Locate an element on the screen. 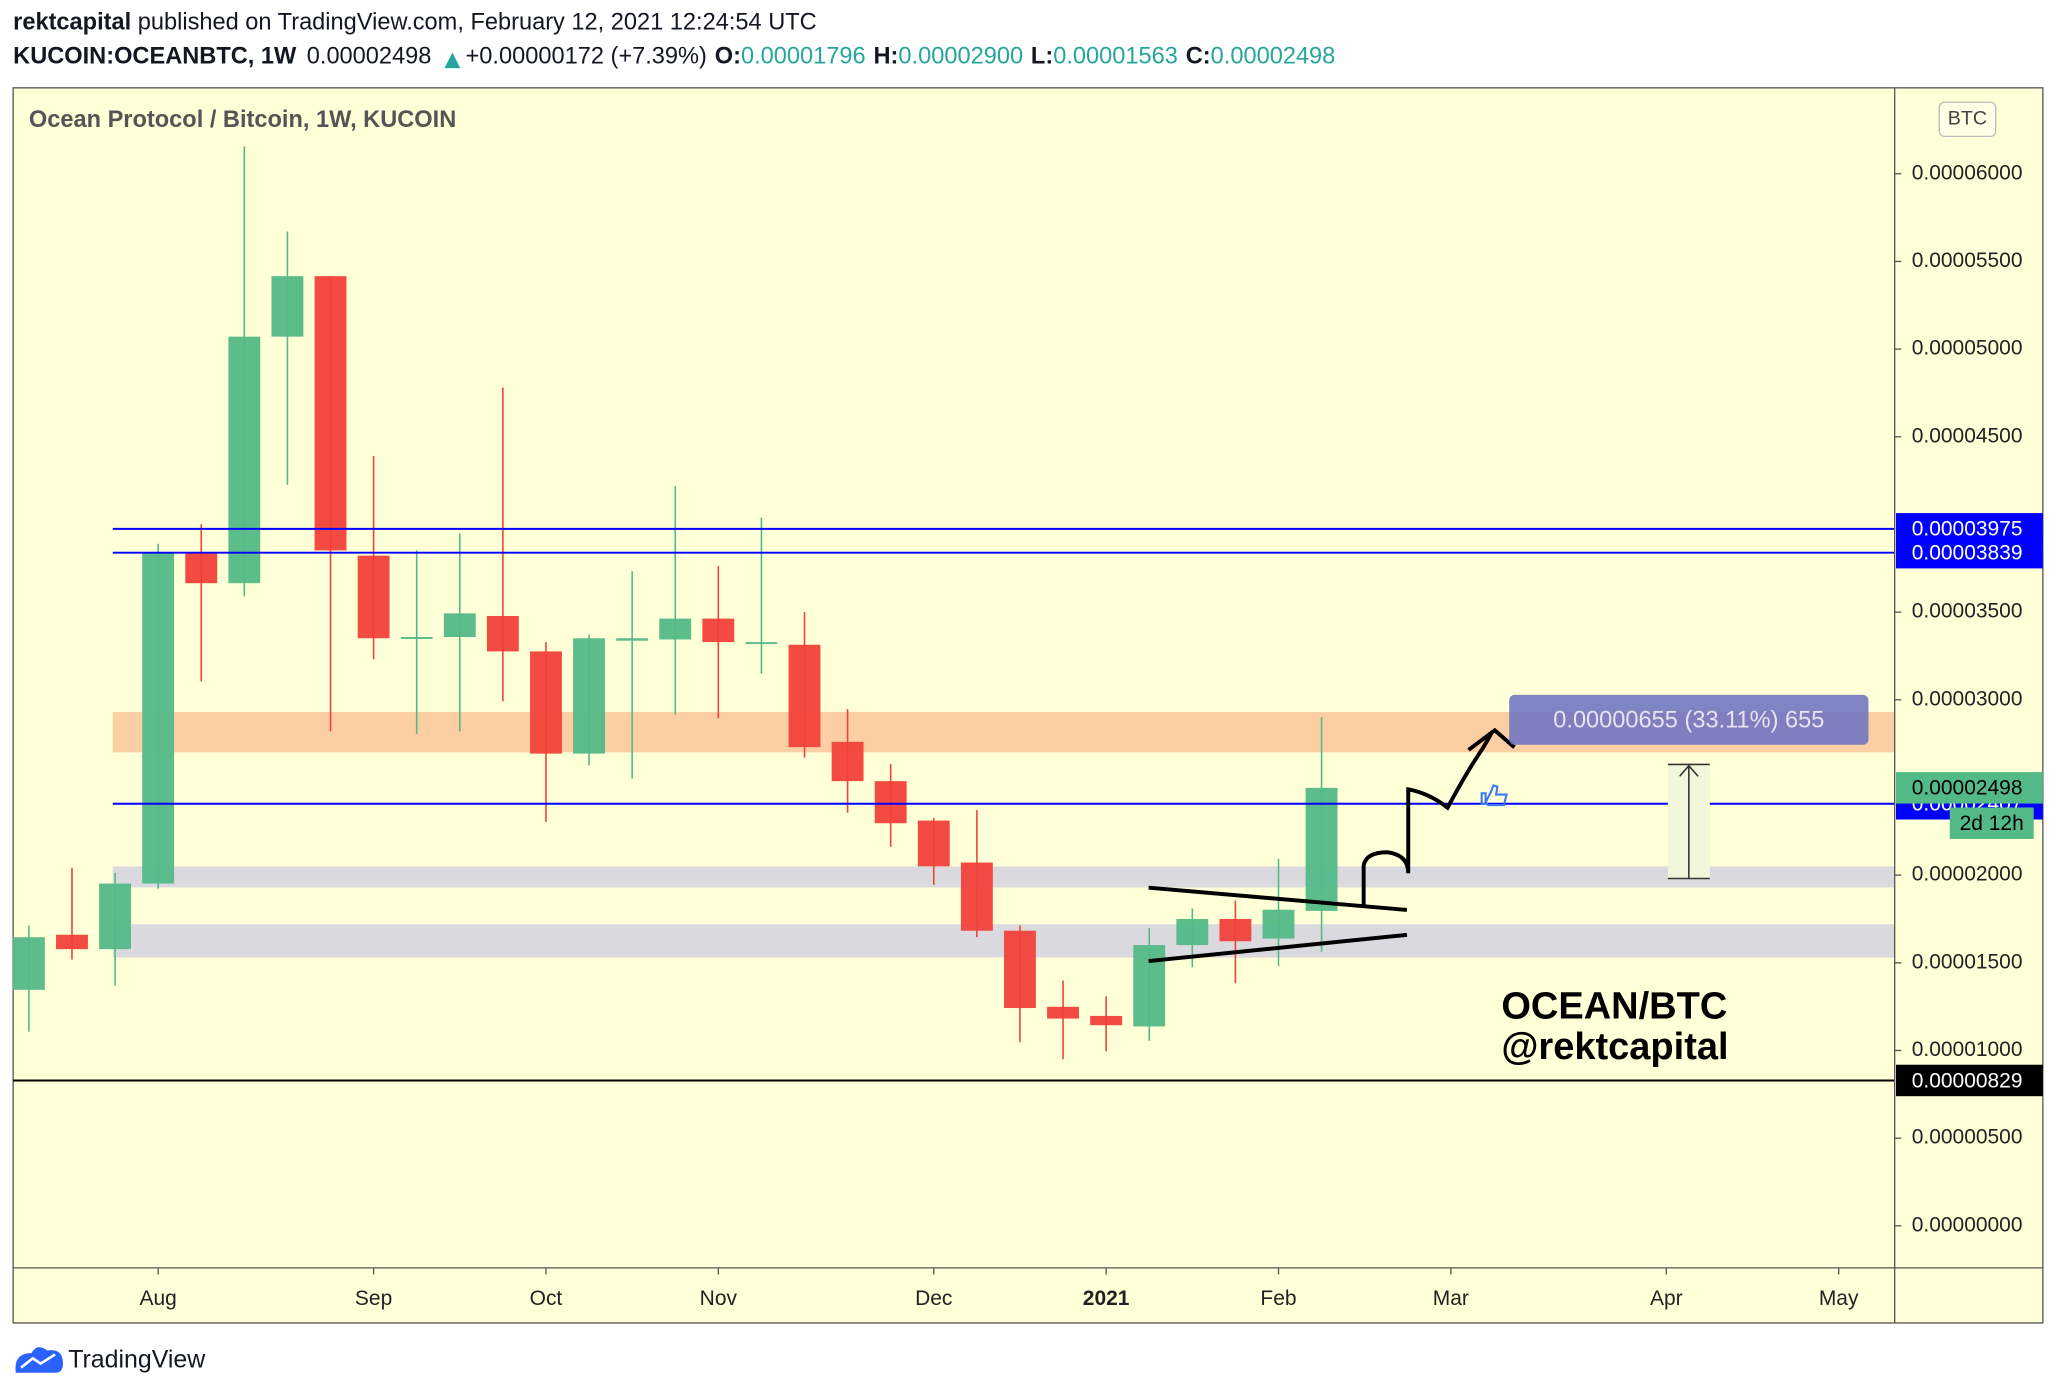 The height and width of the screenshot is (1396, 2056). annotation: OCEAN/BTC is located at coordinates (1614, 1006).